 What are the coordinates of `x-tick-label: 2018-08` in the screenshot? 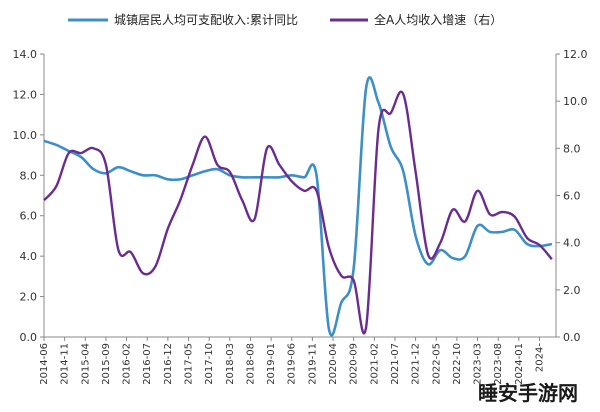 It's located at (250, 364).